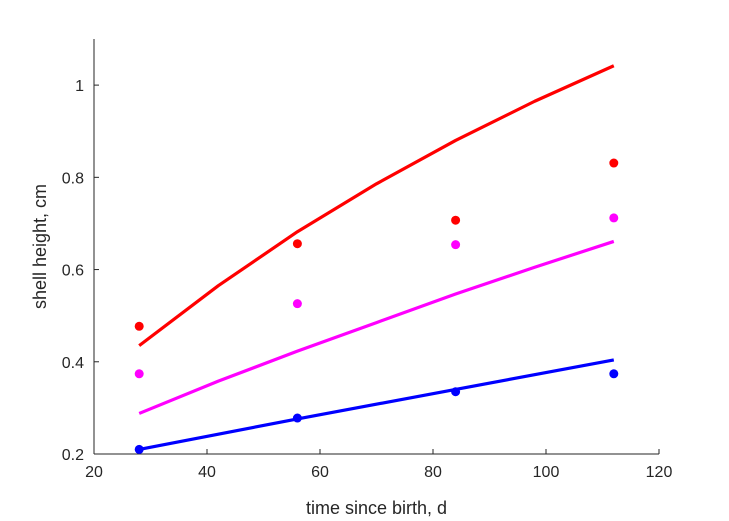  I want to click on x-tick-label: 80, so click(433, 472).